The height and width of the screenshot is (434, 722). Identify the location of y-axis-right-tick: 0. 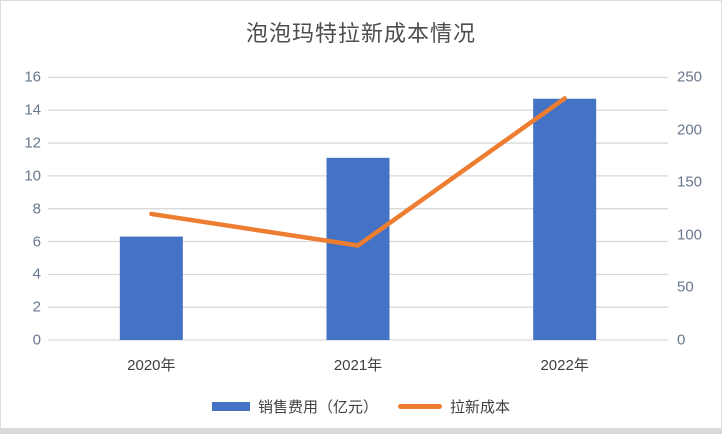
(681, 340).